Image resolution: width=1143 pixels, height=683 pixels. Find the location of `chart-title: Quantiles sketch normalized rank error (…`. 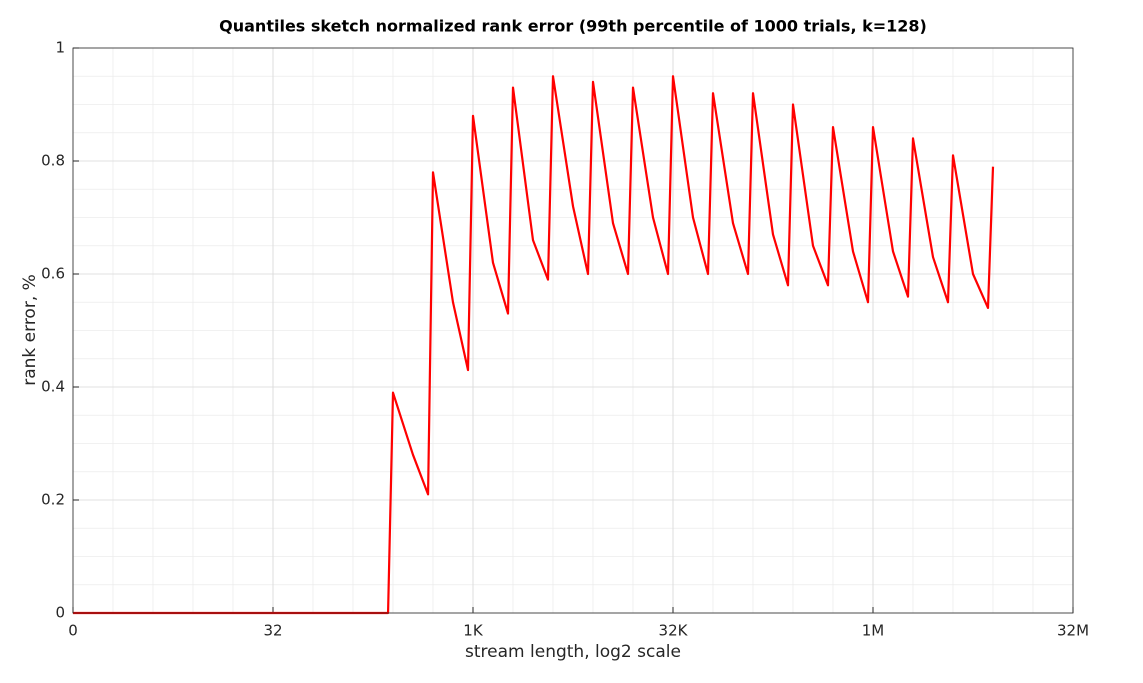

chart-title: Quantiles sketch normalized rank error (… is located at coordinates (573, 26).